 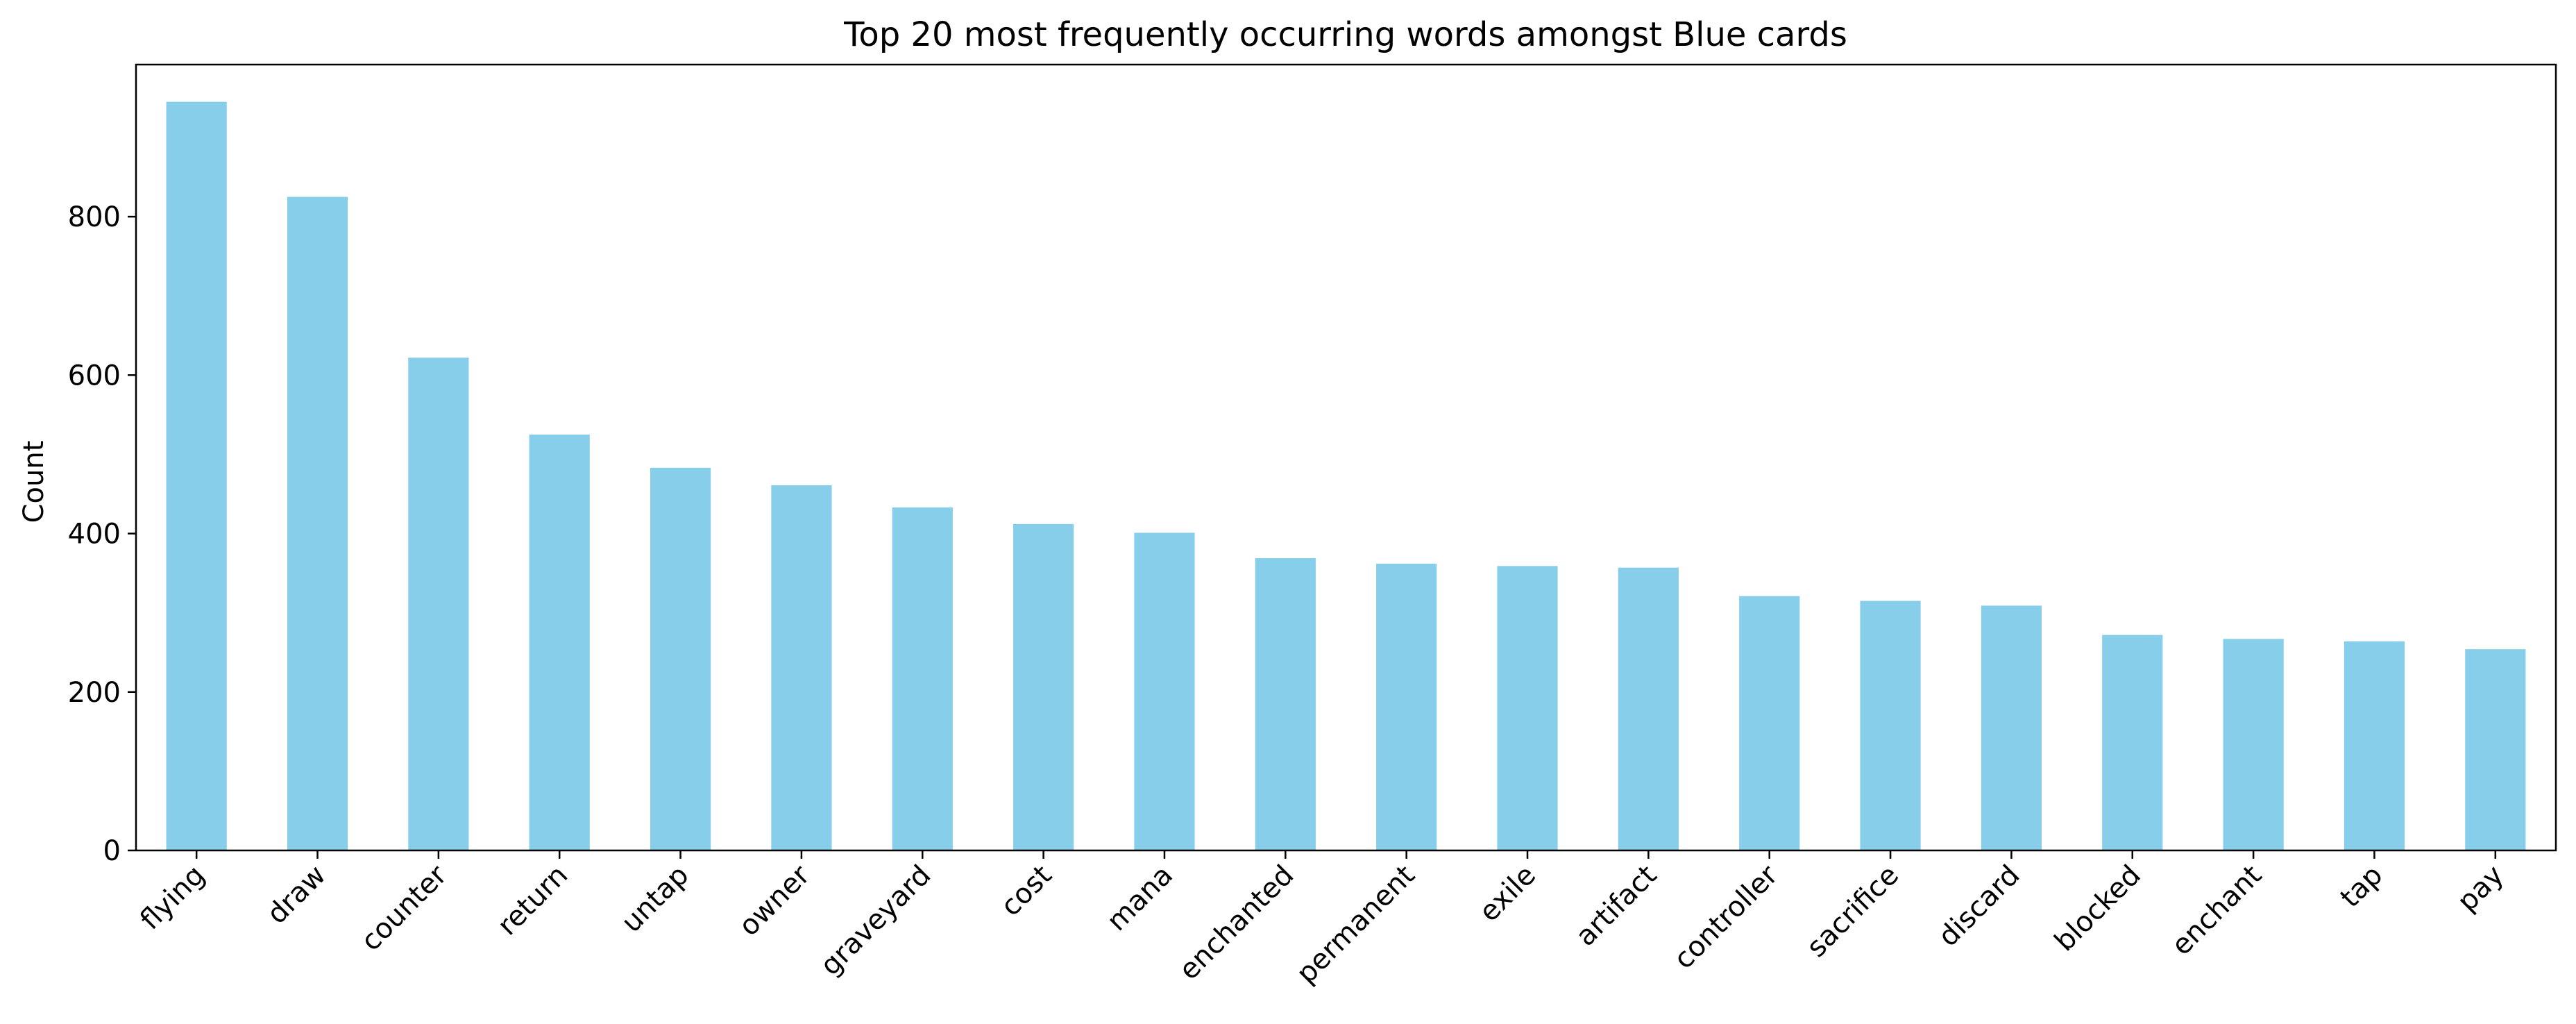 I want to click on x-tick-label: exile, so click(x=1508, y=894).